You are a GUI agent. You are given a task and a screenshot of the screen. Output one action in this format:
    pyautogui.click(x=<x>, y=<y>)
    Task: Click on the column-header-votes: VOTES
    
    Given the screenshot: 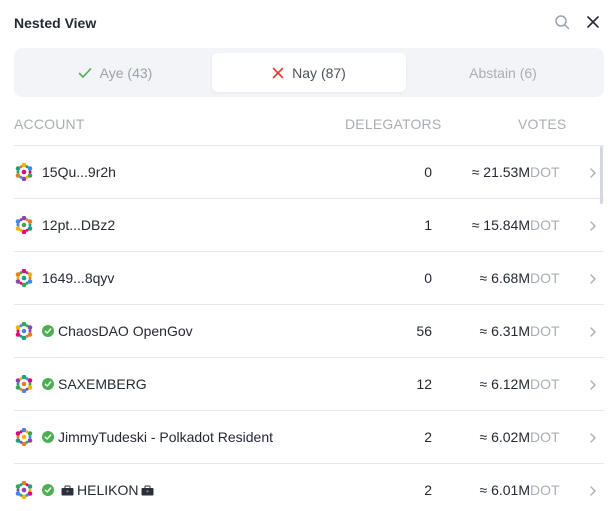 What is the action you would take?
    pyautogui.click(x=542, y=124)
    